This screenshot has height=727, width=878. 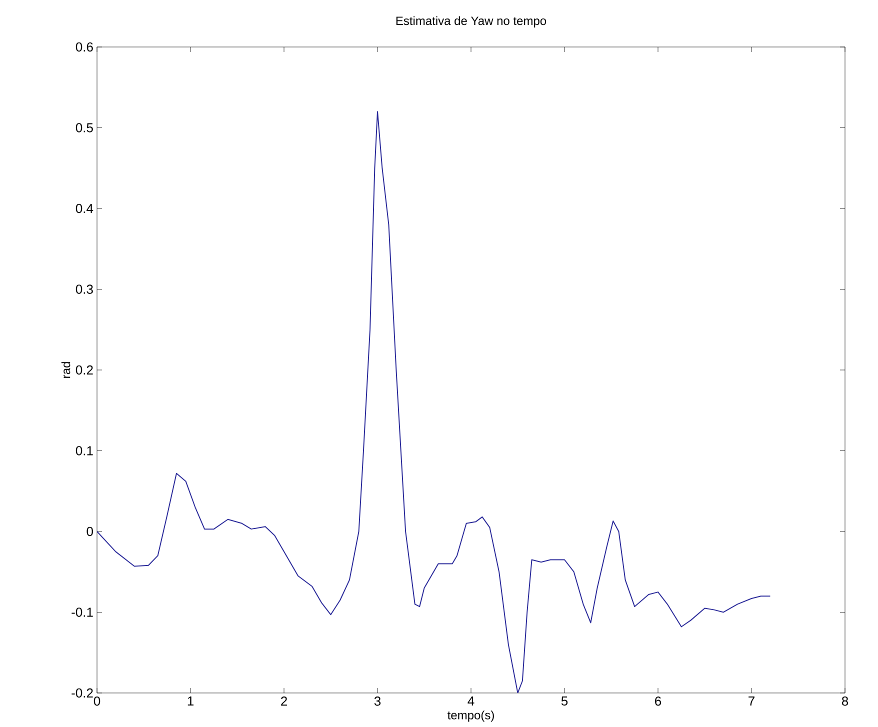 I want to click on x-tick-label: 3, so click(x=377, y=701).